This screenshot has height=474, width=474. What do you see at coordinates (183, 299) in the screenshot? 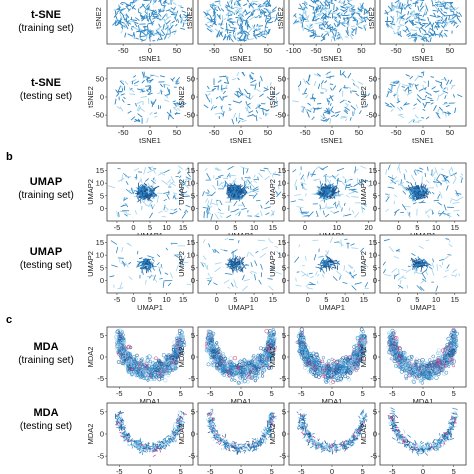
I see `x-tick-label: 15` at bounding box center [183, 299].